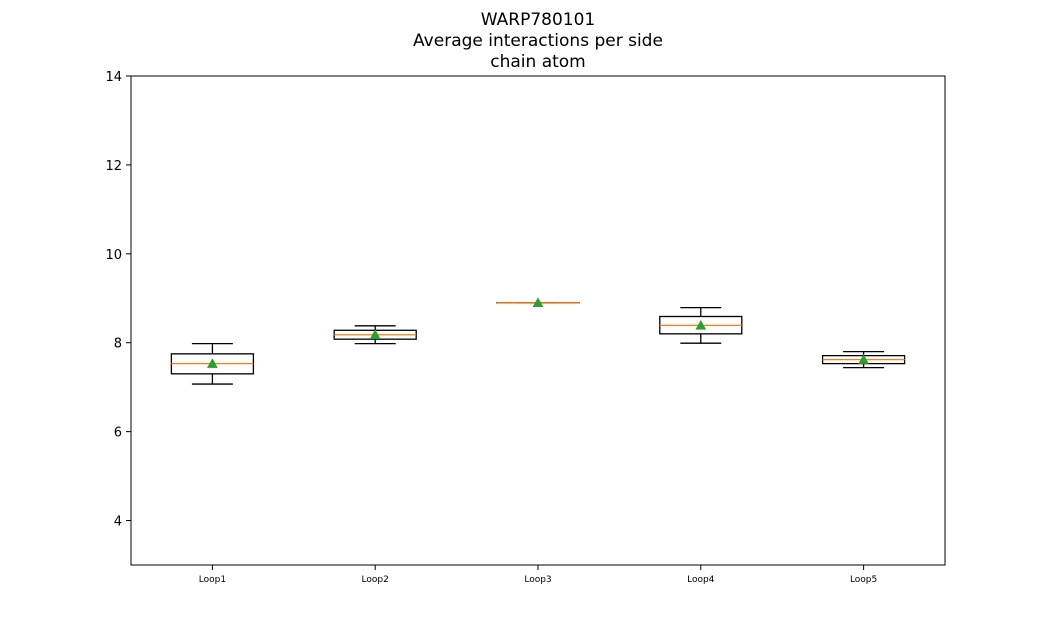 The width and height of the screenshot is (1050, 635). Describe the element at coordinates (538, 20) in the screenshot. I see `chart-title-line-1: WARP780101` at that location.